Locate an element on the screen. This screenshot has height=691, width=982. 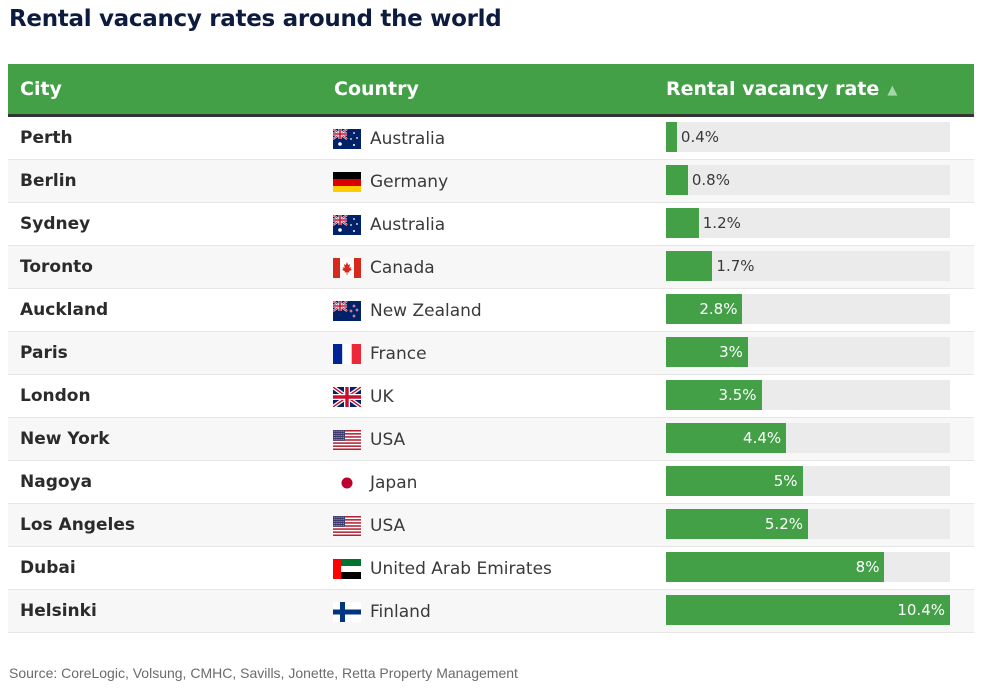
bar-value-label: 3% is located at coordinates (731, 352).